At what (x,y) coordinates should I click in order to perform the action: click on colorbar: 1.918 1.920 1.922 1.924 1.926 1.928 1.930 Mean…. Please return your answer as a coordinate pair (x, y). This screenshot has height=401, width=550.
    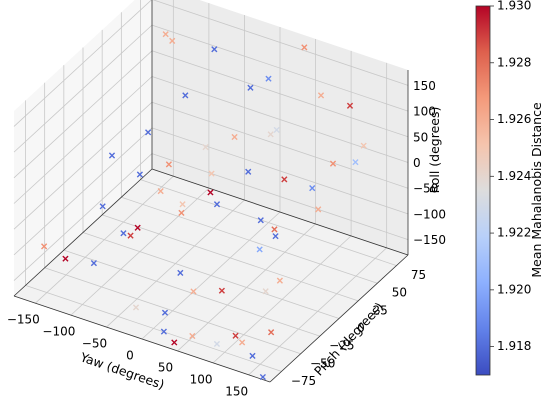
    Looking at the image, I should click on (509, 188).